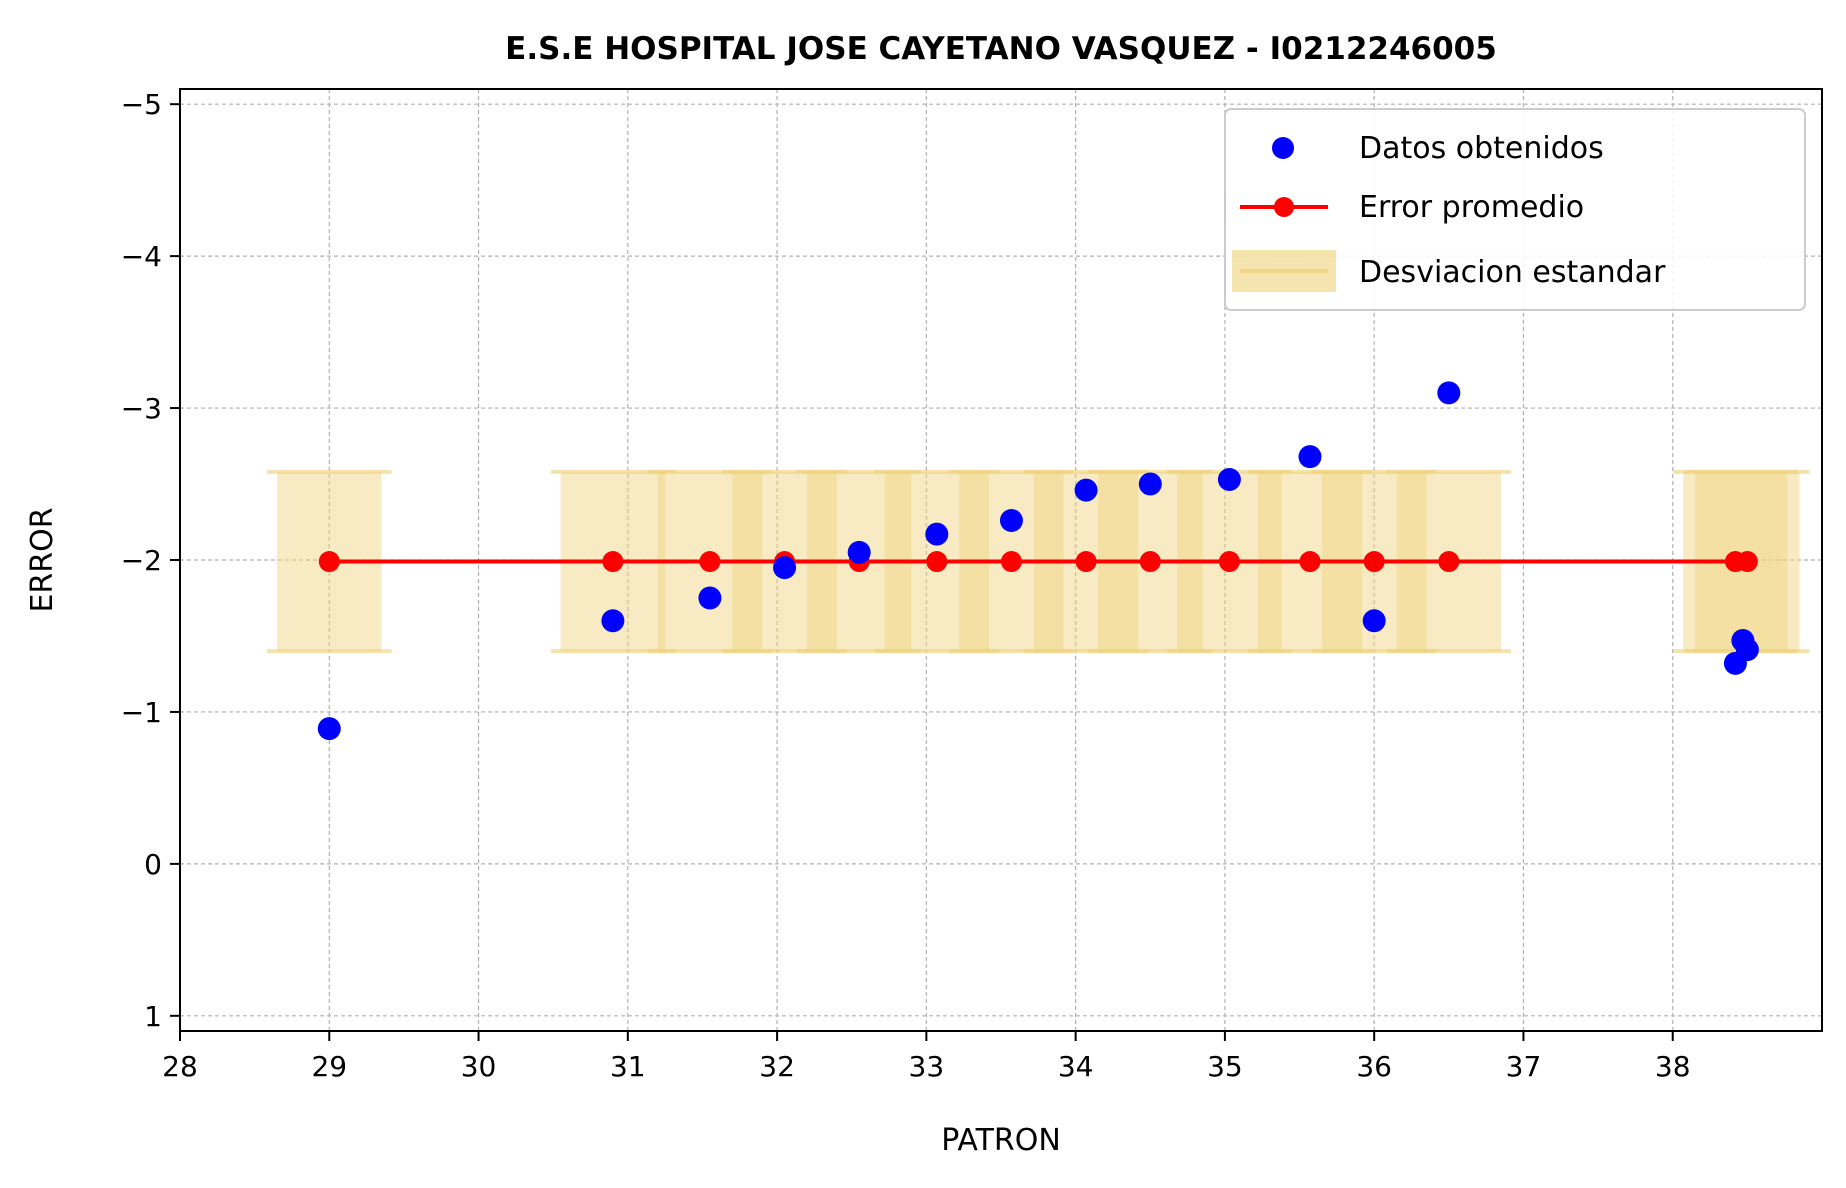 This screenshot has height=1188, width=1846. I want to click on legend-scatter-marker, so click(1283, 148).